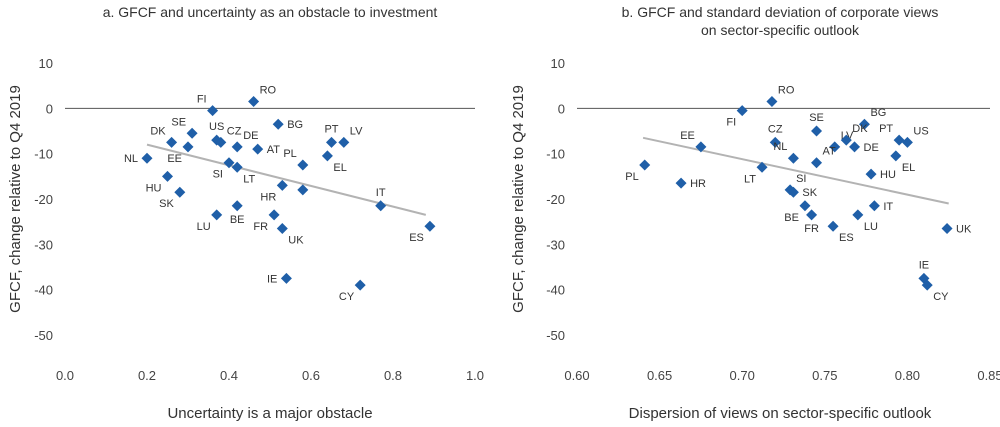 Image resolution: width=1000 pixels, height=427 pixels. What do you see at coordinates (172, 142) in the screenshot?
I see `point-dk` at bounding box center [172, 142].